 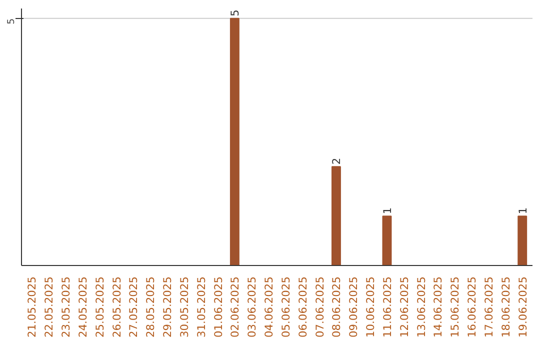 I want to click on x-tick-label: 24.05.2025, so click(x=83, y=307).